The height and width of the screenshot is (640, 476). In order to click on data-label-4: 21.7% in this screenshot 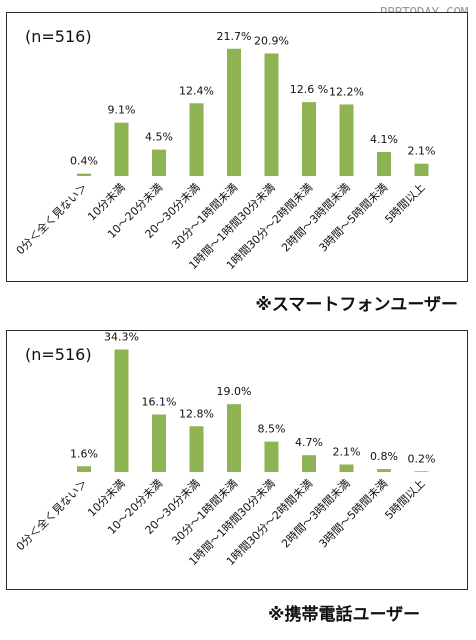, I will do `click(234, 36)`.